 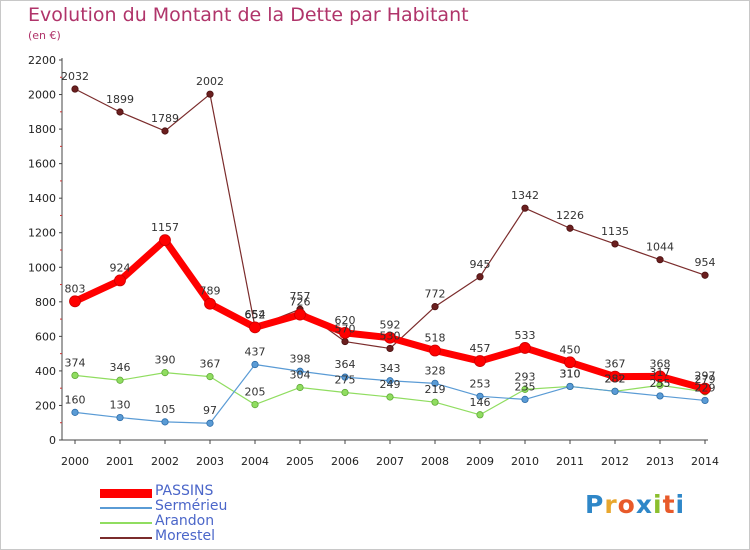 I want to click on y-tick-label: 200, so click(x=45, y=405).